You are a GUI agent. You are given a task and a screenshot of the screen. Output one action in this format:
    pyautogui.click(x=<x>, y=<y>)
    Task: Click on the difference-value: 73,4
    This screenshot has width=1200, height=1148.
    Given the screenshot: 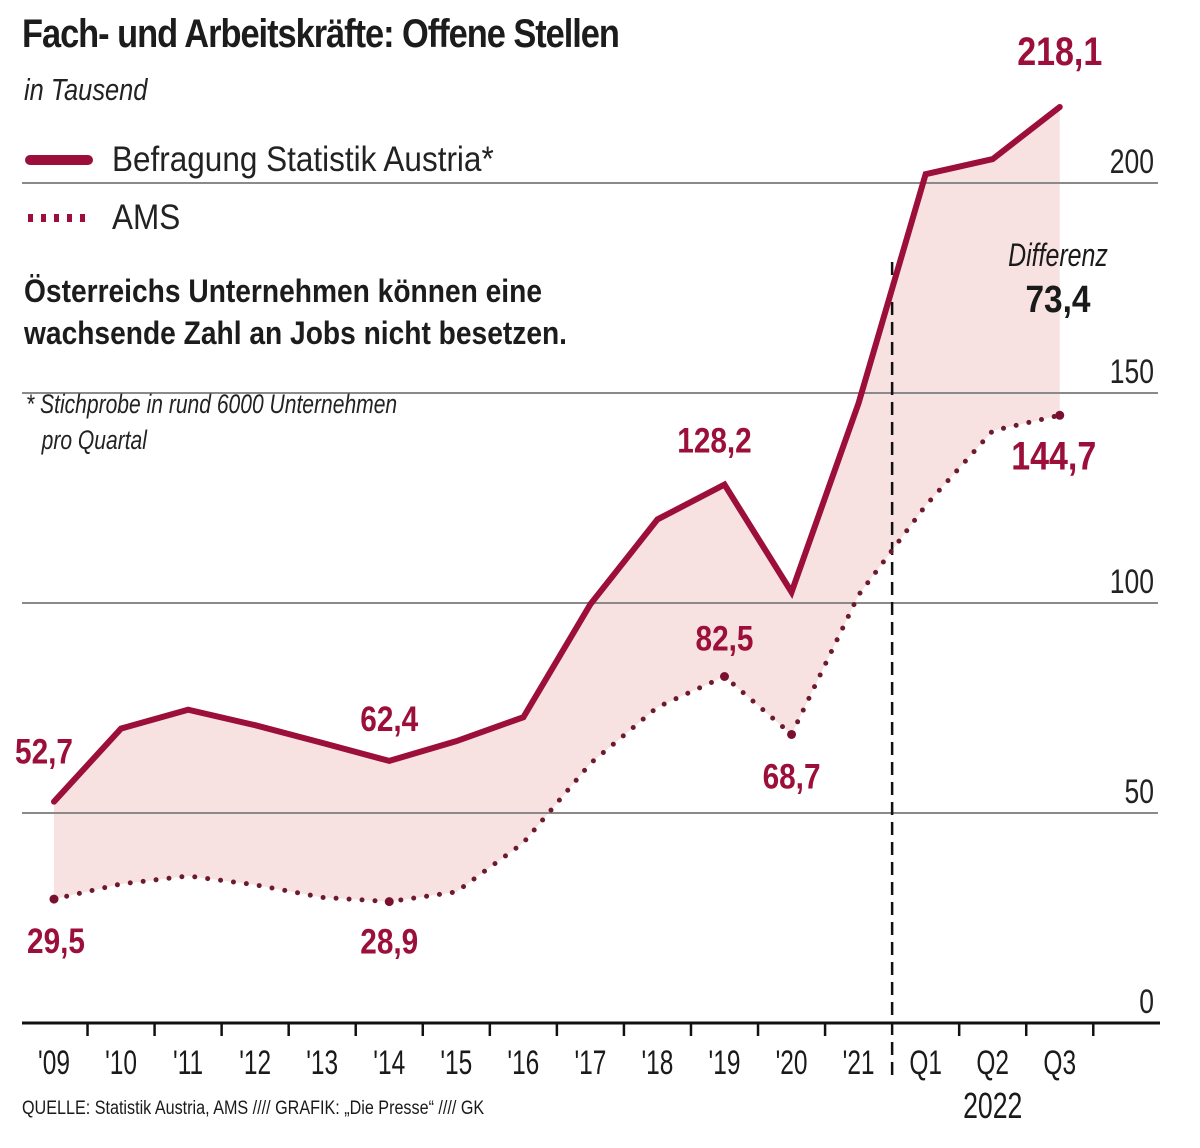 What is the action you would take?
    pyautogui.click(x=1057, y=299)
    